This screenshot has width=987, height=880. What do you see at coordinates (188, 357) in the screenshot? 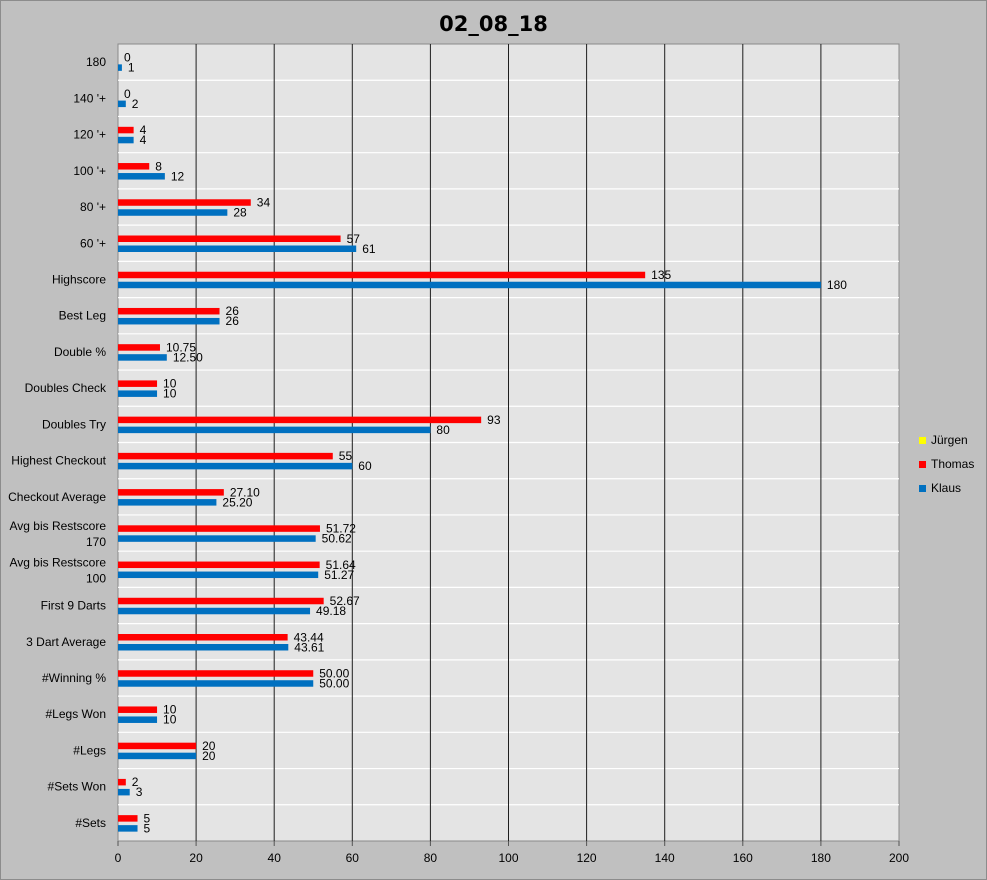
I see `data-label-klaus: 12.50` at bounding box center [188, 357].